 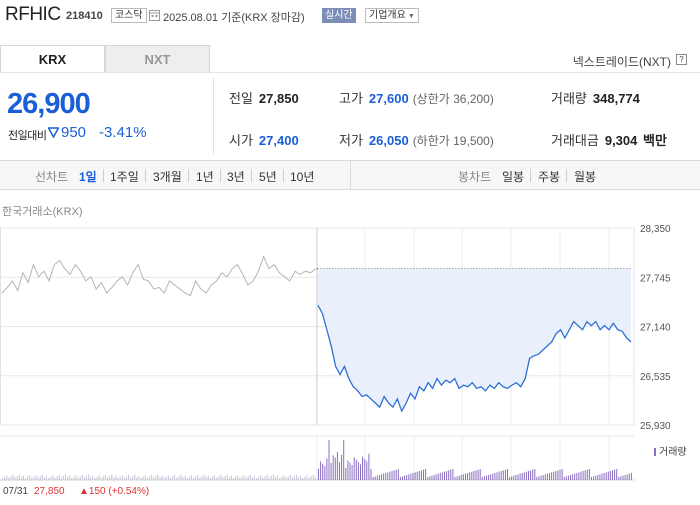 What do you see at coordinates (124, 177) in the screenshot?
I see `range-1w: 1주일` at bounding box center [124, 177].